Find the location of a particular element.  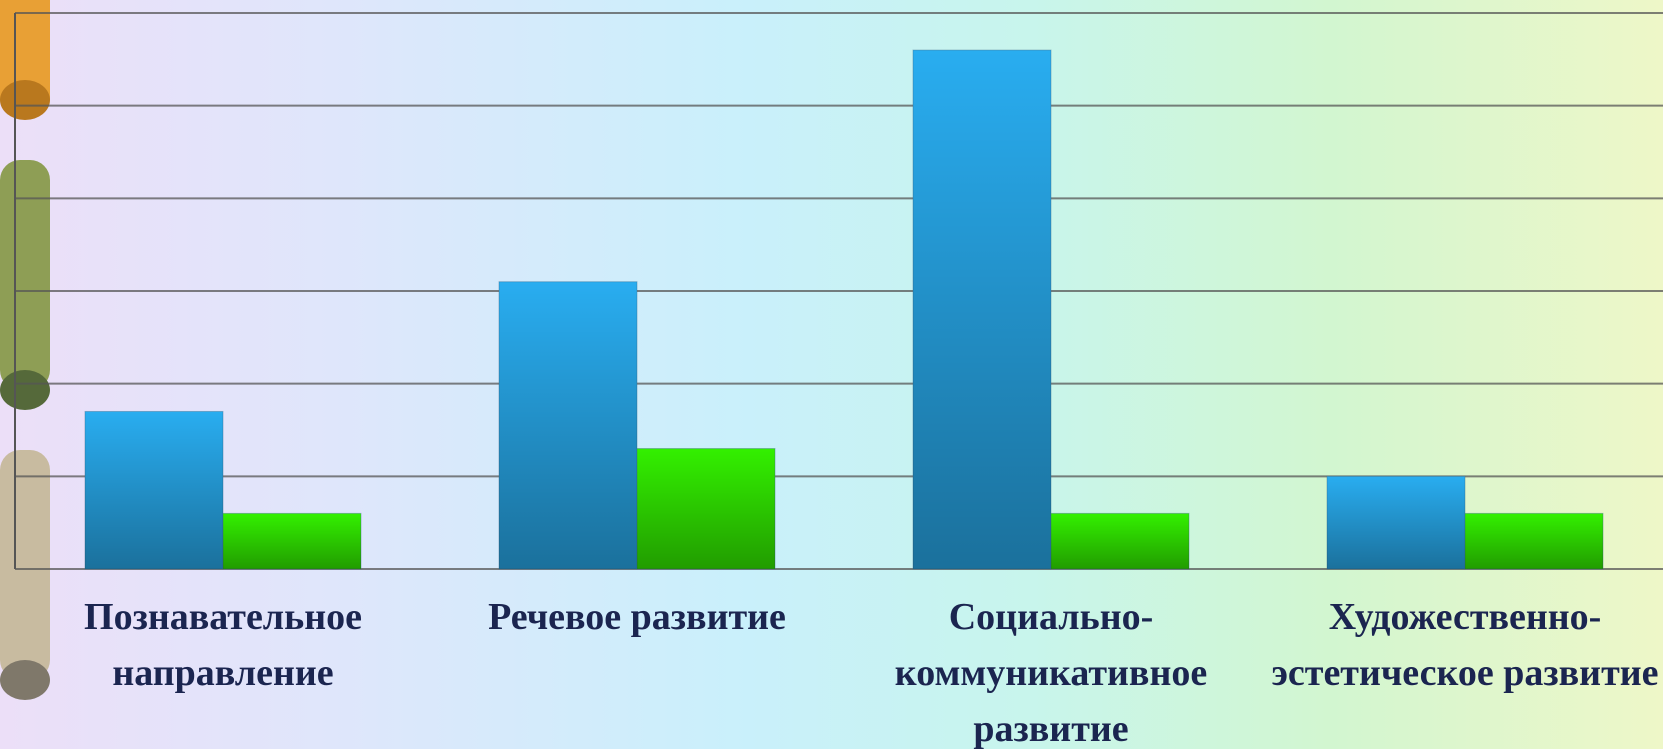

decoration is located at coordinates (25, 350).